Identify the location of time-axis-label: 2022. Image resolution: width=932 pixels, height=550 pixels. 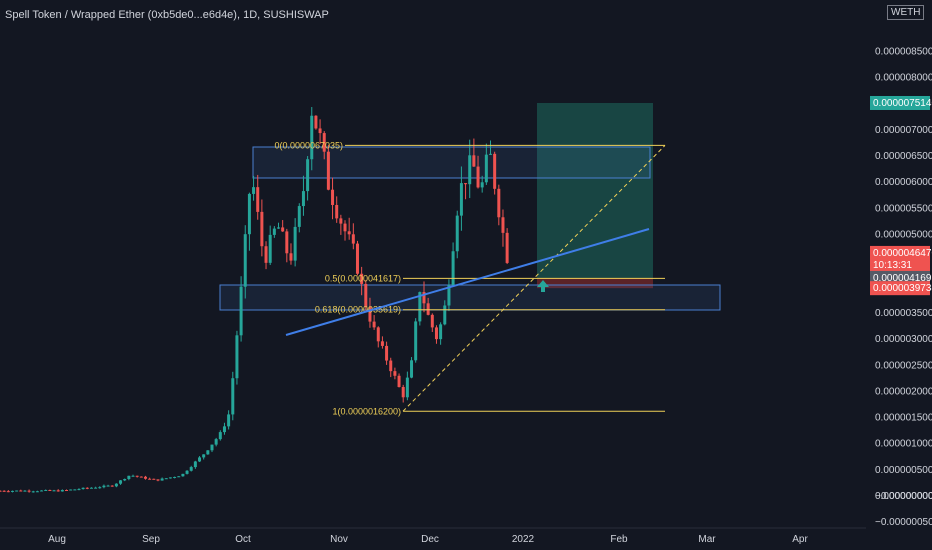
(523, 539).